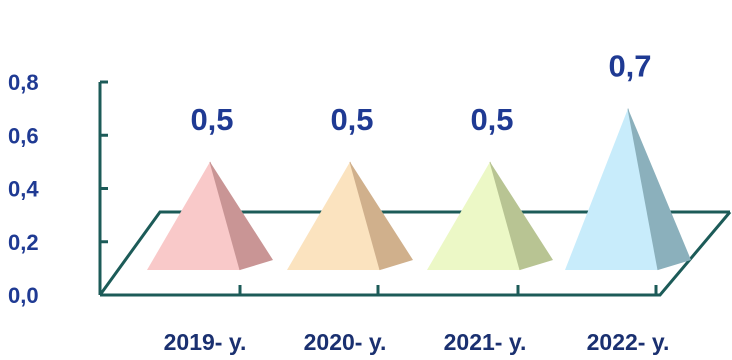 The image size is (732, 360). What do you see at coordinates (629, 66) in the screenshot?
I see `data-label: 0,7` at bounding box center [629, 66].